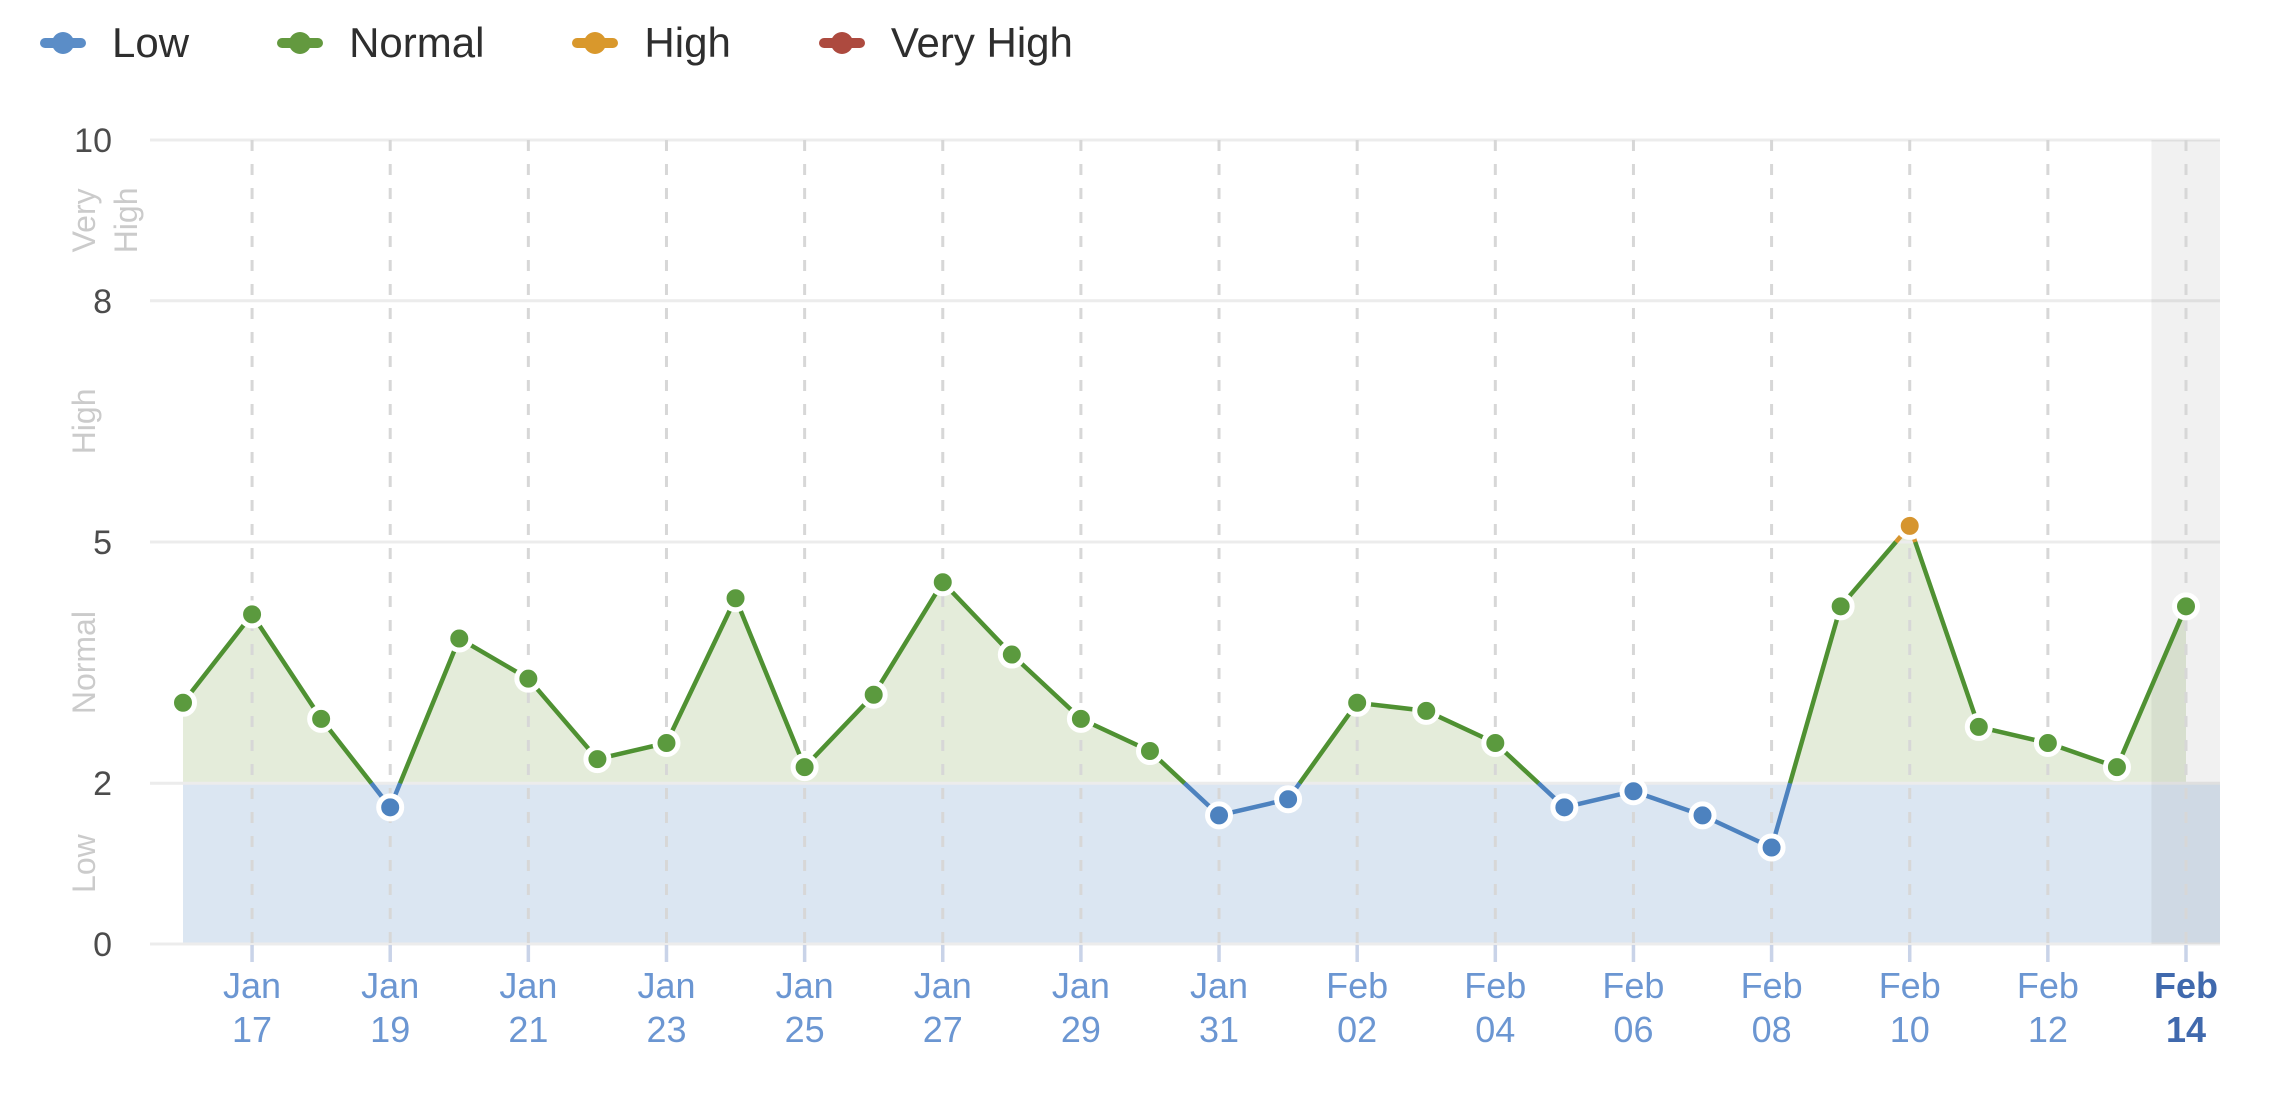 Image resolution: width=2270 pixels, height=1093 pixels. I want to click on legend-item-very-high: Very High, so click(945, 42).